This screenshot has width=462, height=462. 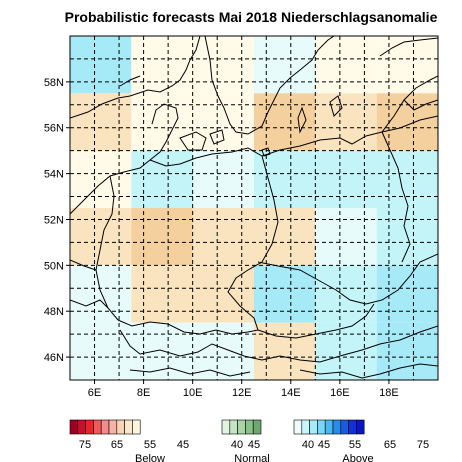 I want to click on above-tick-label: 65, so click(x=390, y=445).